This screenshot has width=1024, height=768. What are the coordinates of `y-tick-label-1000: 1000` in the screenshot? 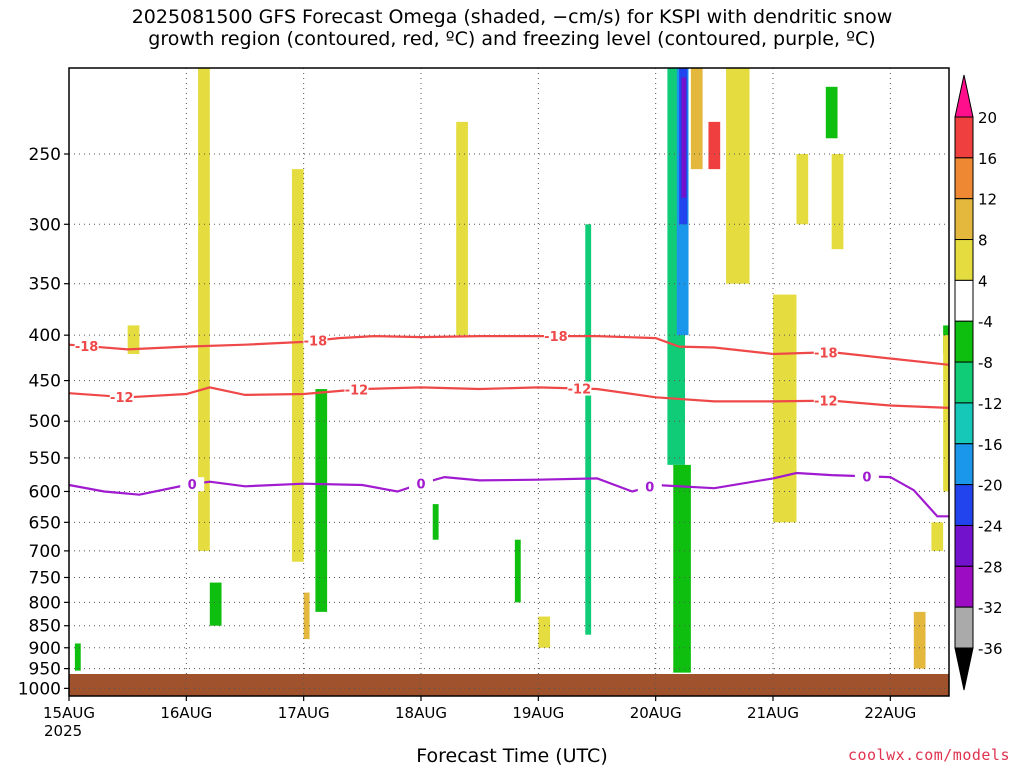 It's located at (39, 689).